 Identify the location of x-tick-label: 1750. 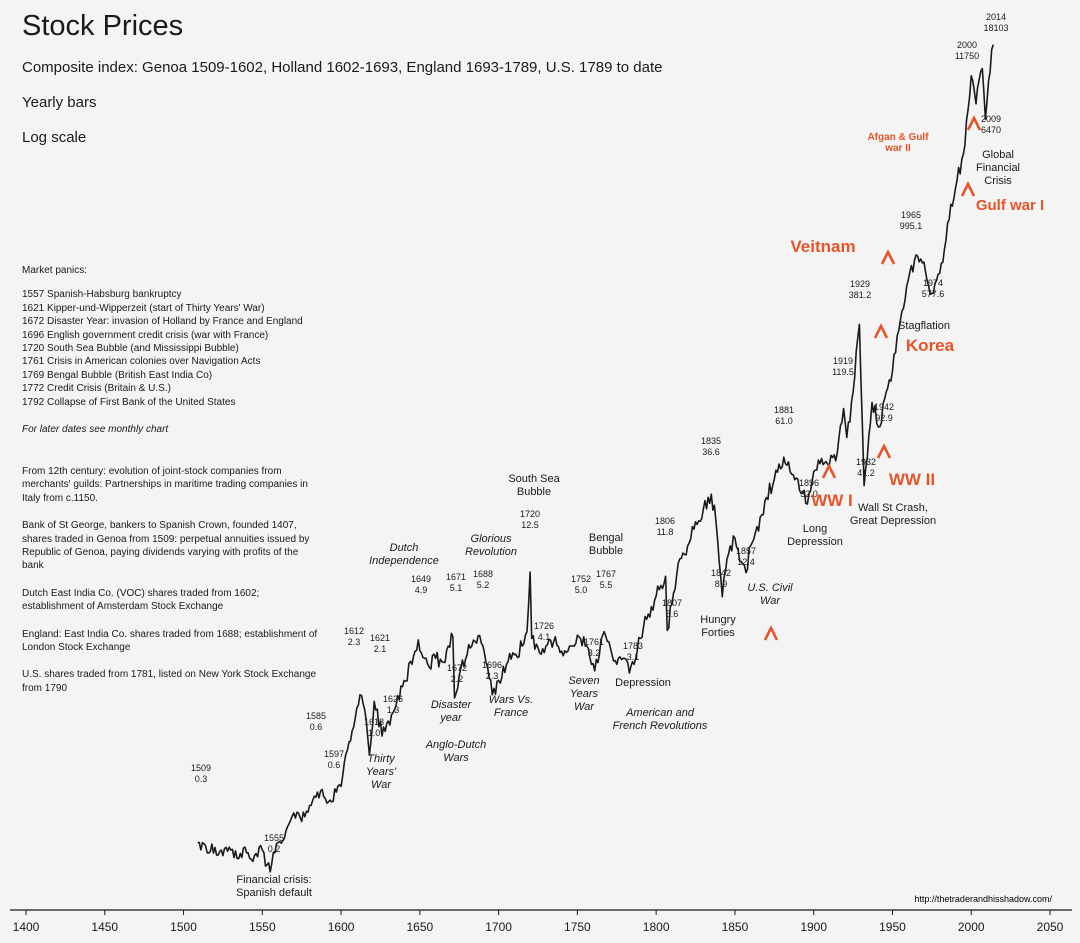
(577, 927).